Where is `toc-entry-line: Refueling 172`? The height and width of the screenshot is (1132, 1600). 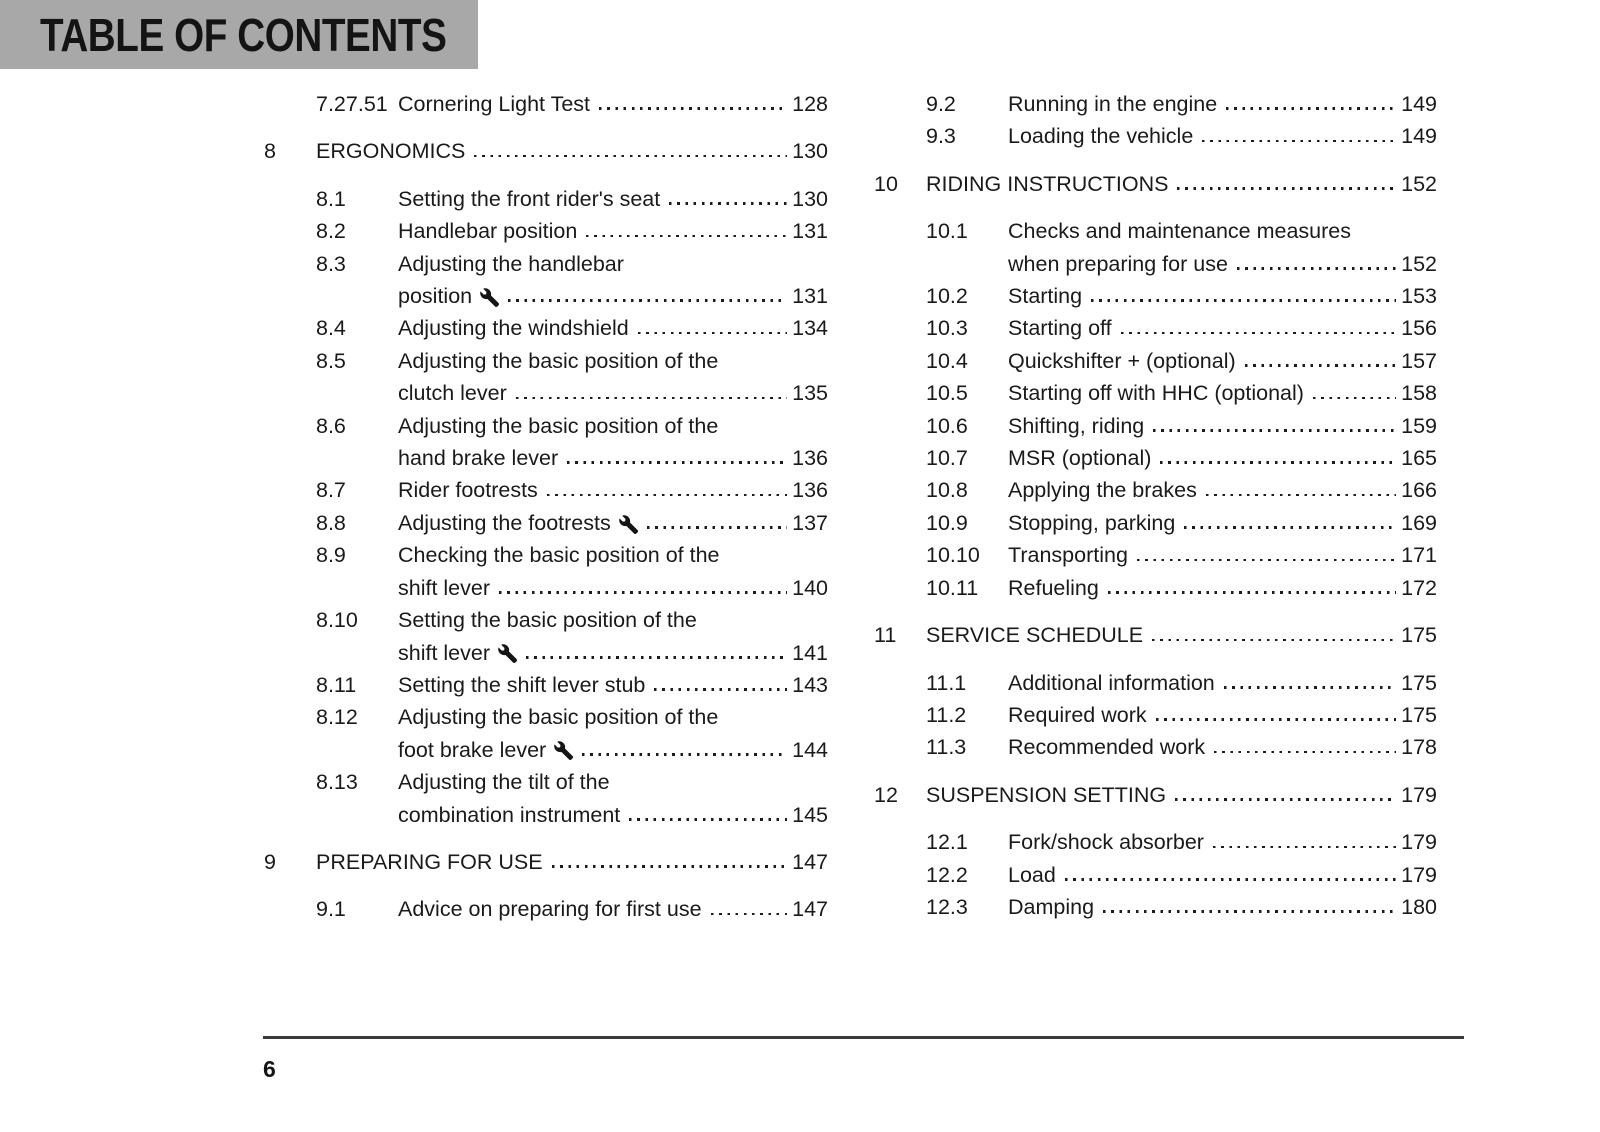 toc-entry-line: Refueling 172 is located at coordinates (1222, 588).